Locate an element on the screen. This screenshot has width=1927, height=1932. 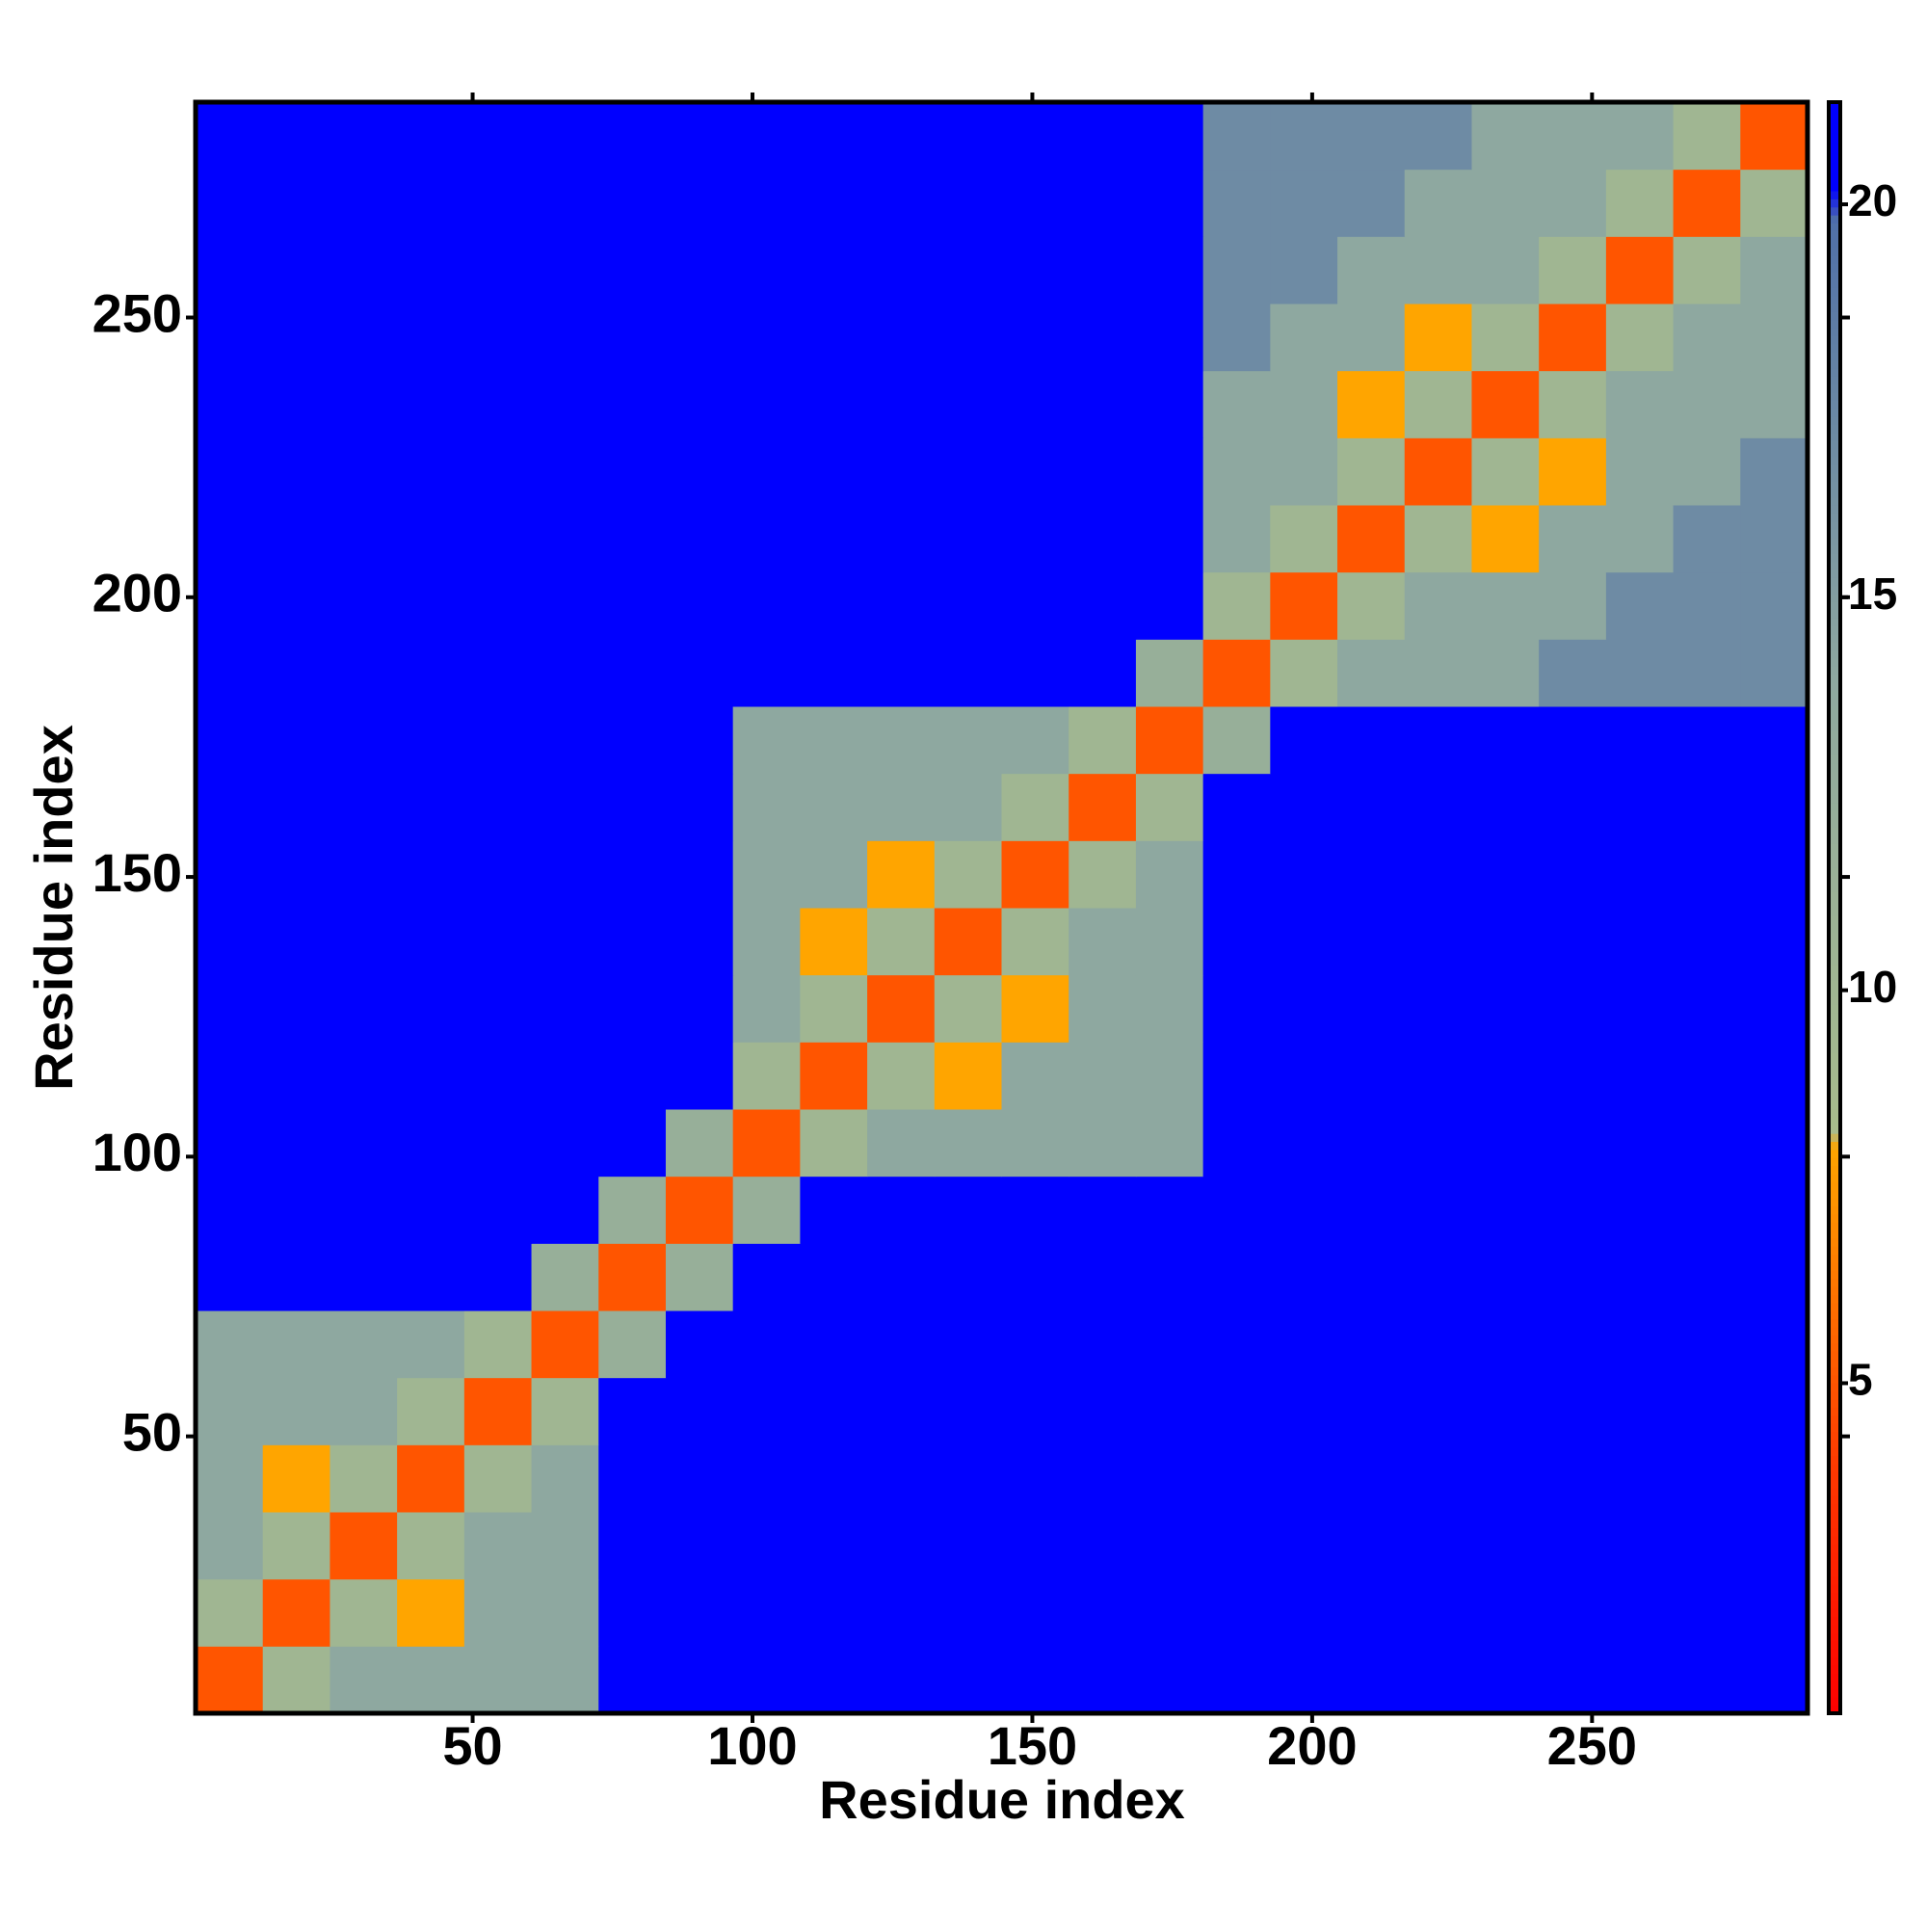
y-axis-title: Residue index is located at coordinates (53, 908).